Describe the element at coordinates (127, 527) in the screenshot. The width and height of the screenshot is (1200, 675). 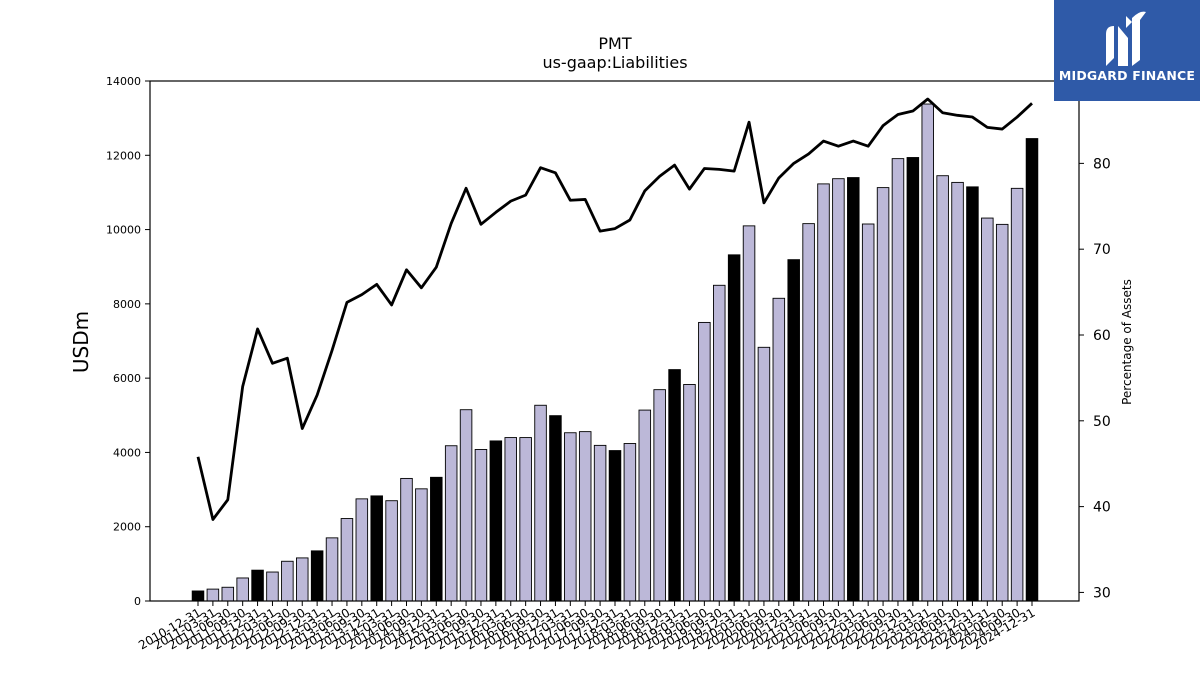
I see `y-tick-label: 2000` at that location.